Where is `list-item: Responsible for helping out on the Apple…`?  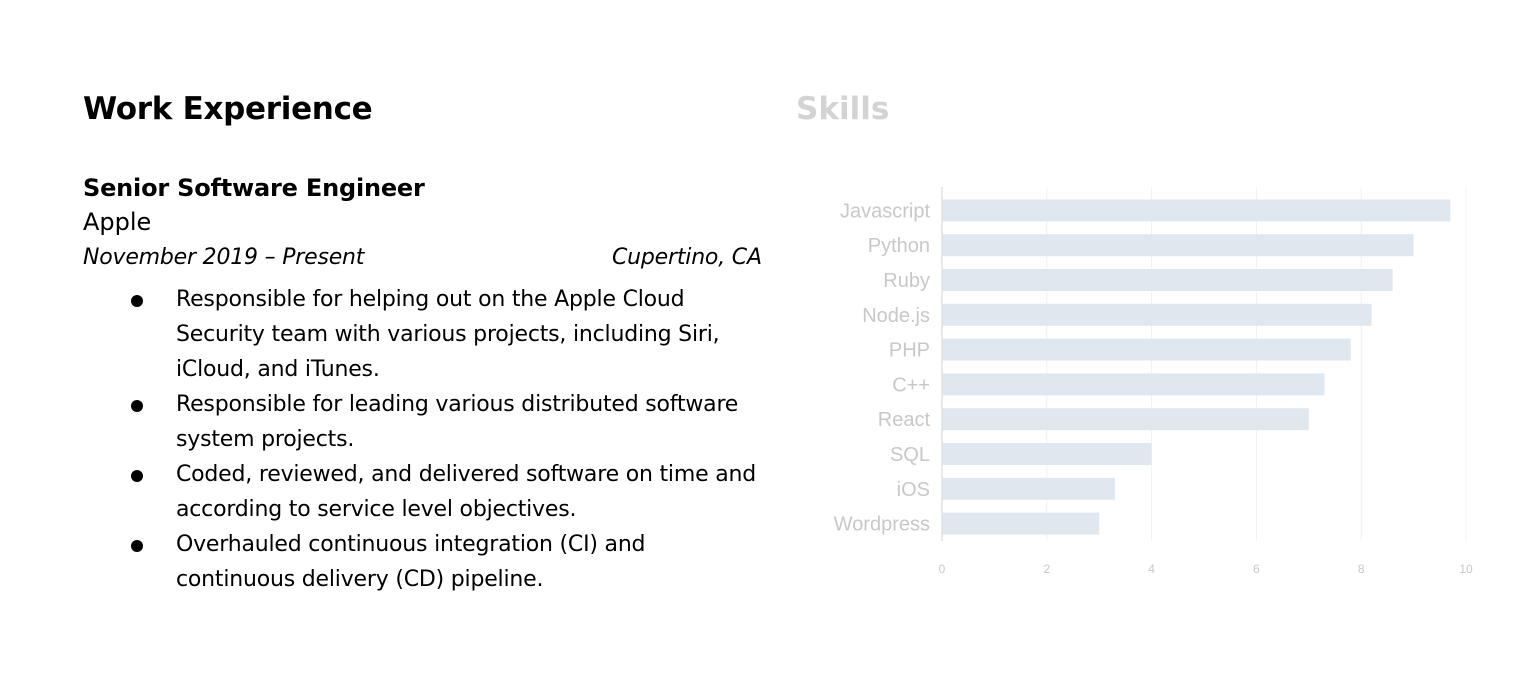
list-item: Responsible for helping out on the Apple… is located at coordinates (424, 334).